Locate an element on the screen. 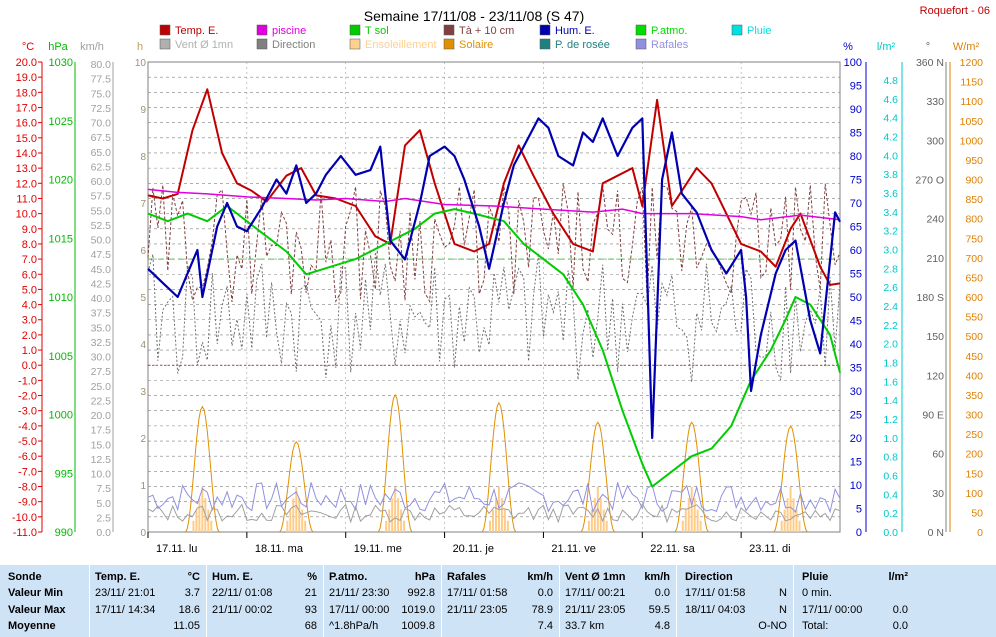  deg-tick: 210 is located at coordinates (935, 259).